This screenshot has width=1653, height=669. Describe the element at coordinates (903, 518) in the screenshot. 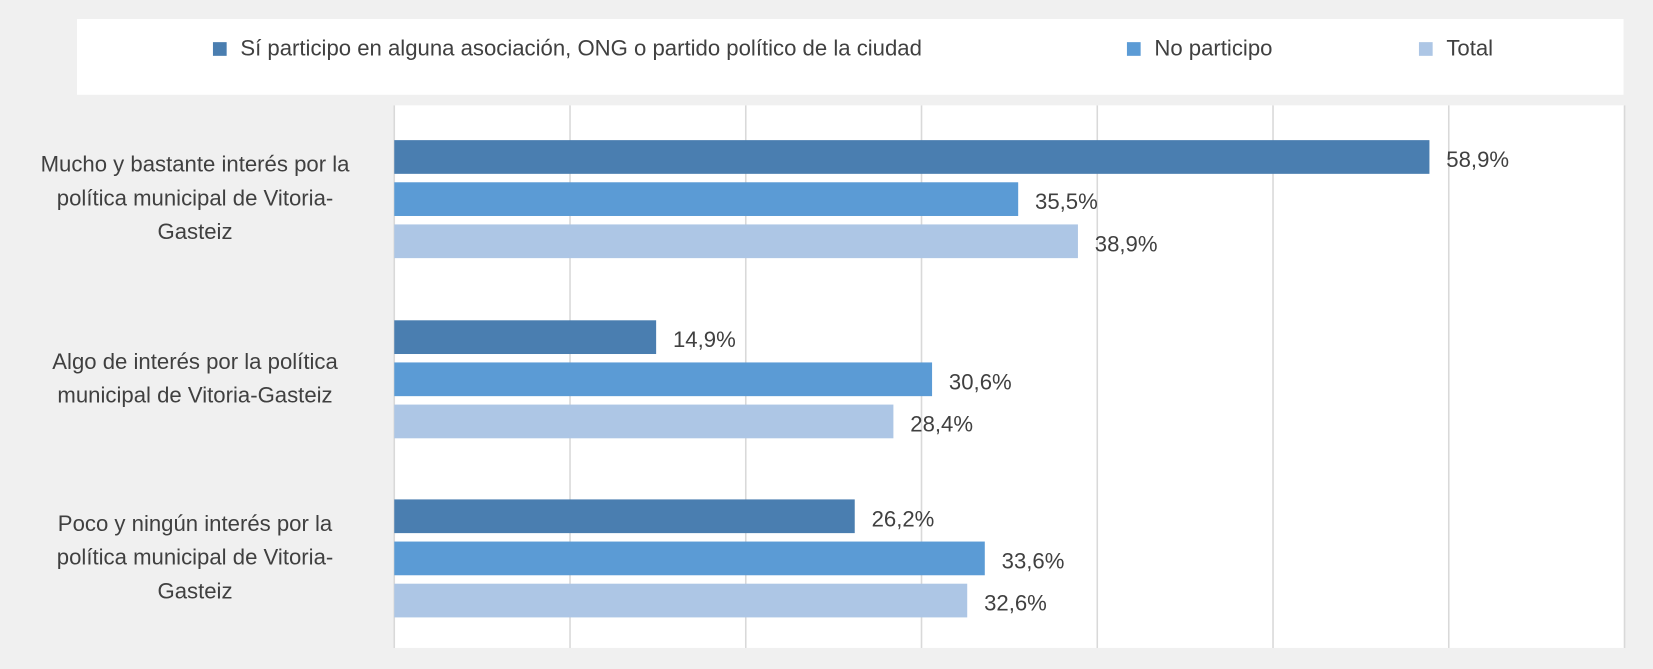

I see `data-label: 26,2%` at that location.